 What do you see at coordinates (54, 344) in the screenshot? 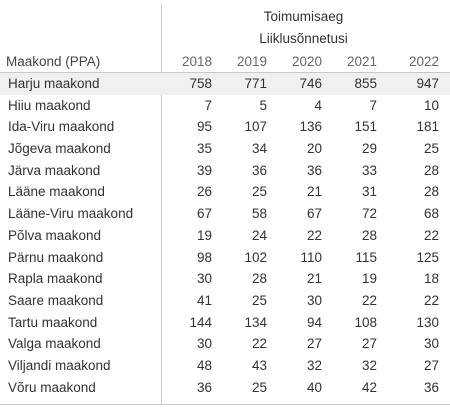
I see `county-name: Valga maakond` at bounding box center [54, 344].